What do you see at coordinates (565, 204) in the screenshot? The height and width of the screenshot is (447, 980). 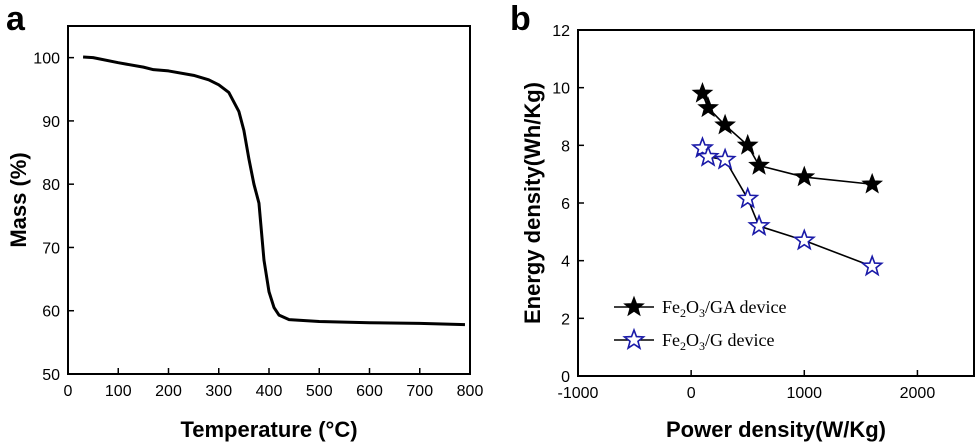 I see `y-tick-label: 6` at bounding box center [565, 204].